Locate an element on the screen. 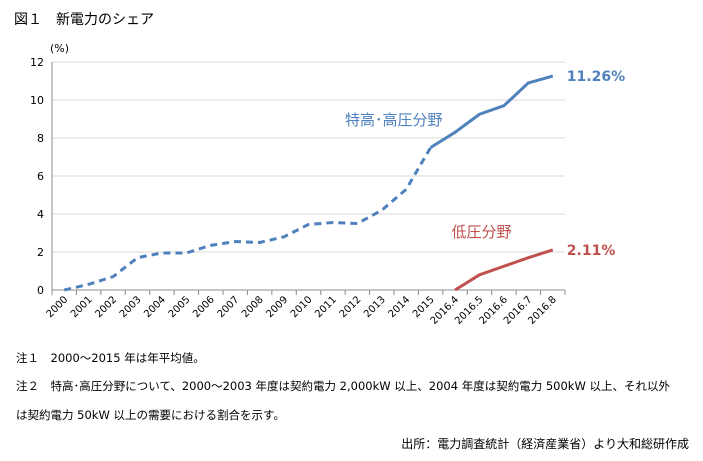 The width and height of the screenshot is (703, 461). series-line is located at coordinates (504, 270).